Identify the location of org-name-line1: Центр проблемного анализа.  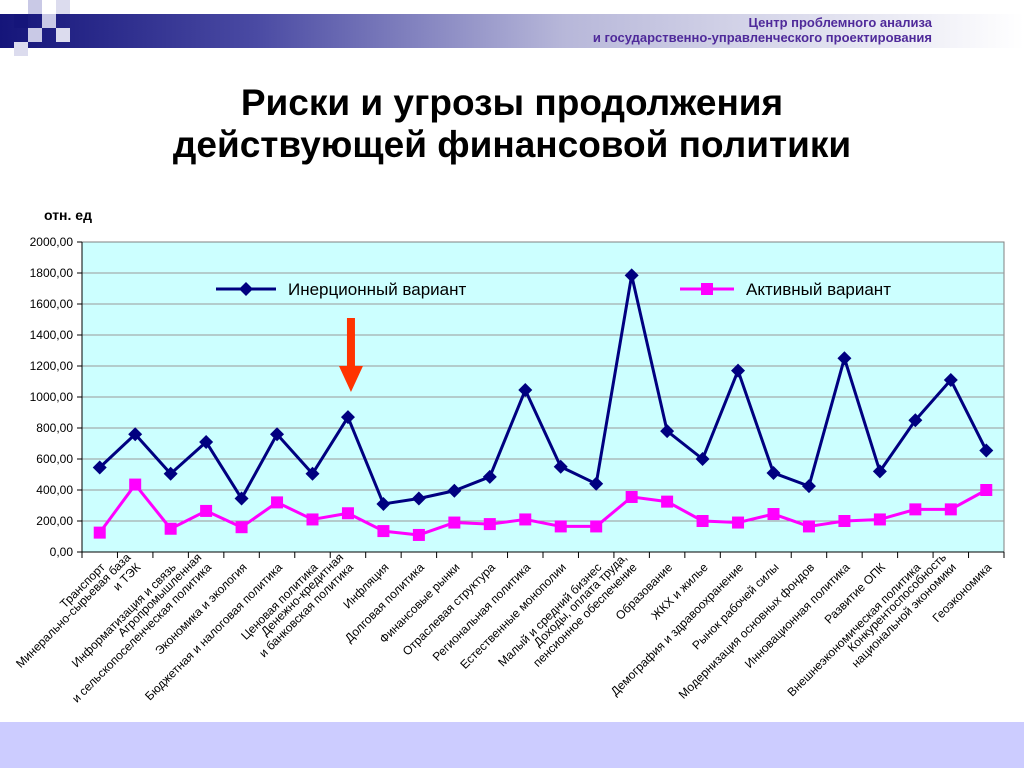
(840, 22).